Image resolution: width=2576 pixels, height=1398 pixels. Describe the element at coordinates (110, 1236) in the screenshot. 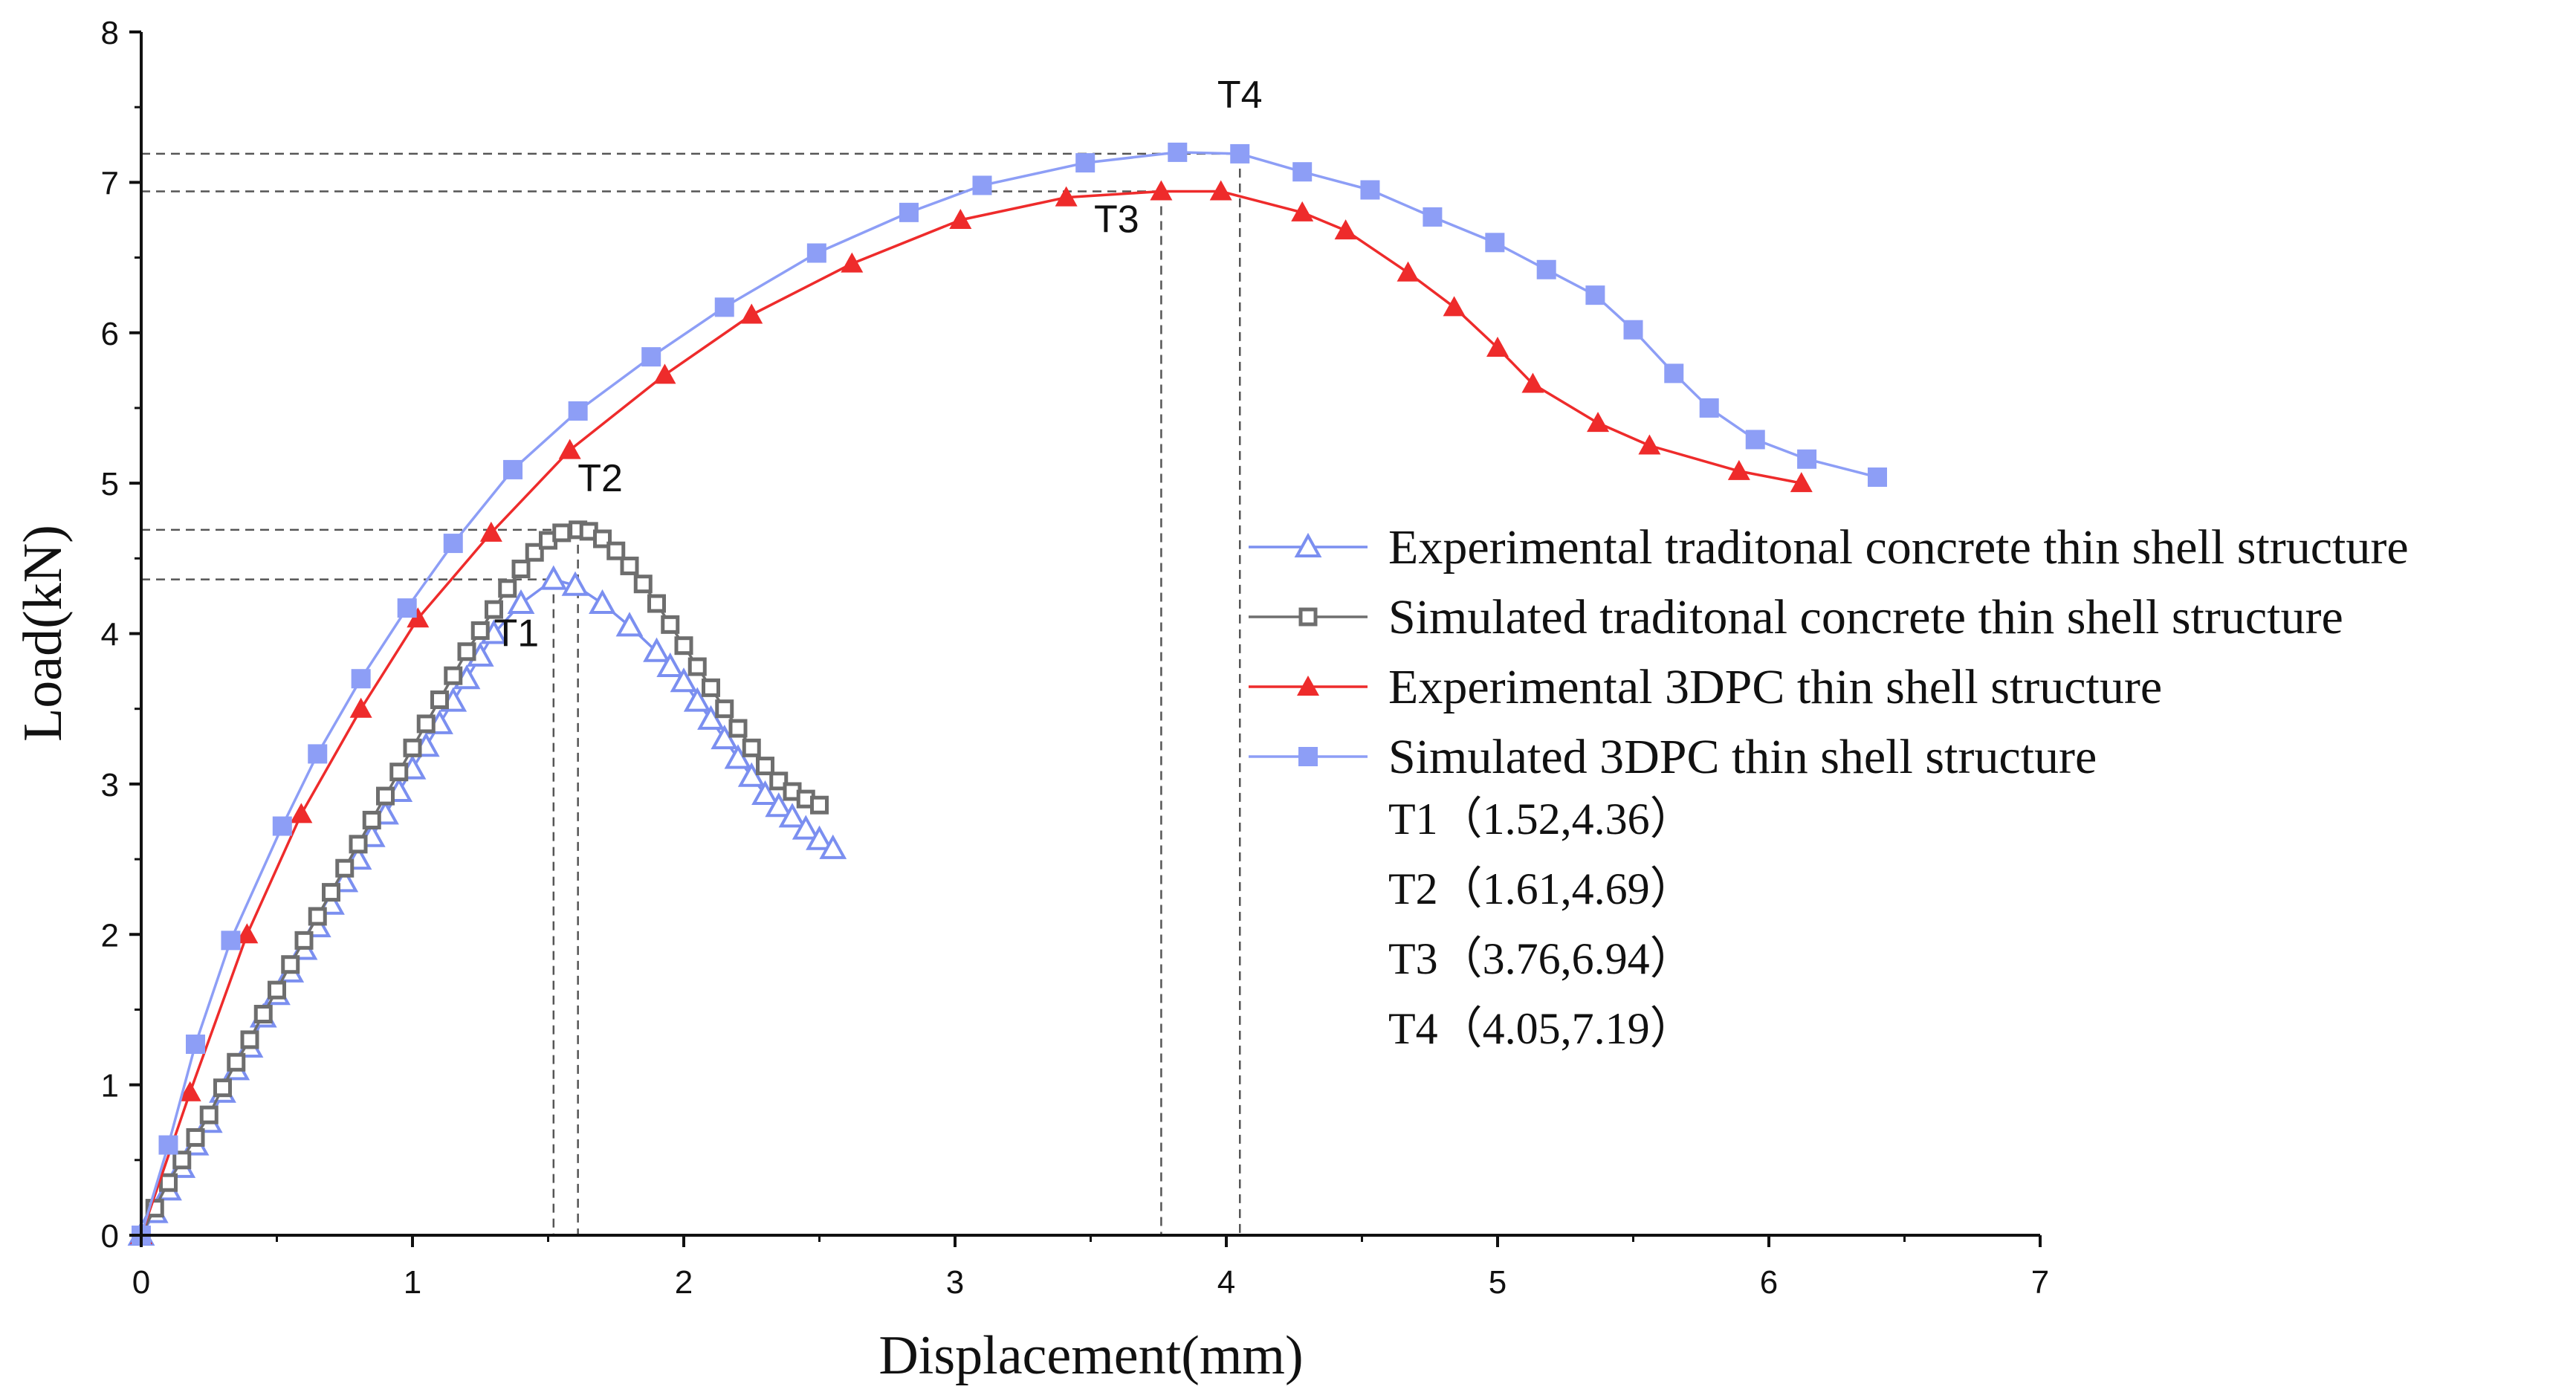

I see `y-tick-label: 0` at that location.